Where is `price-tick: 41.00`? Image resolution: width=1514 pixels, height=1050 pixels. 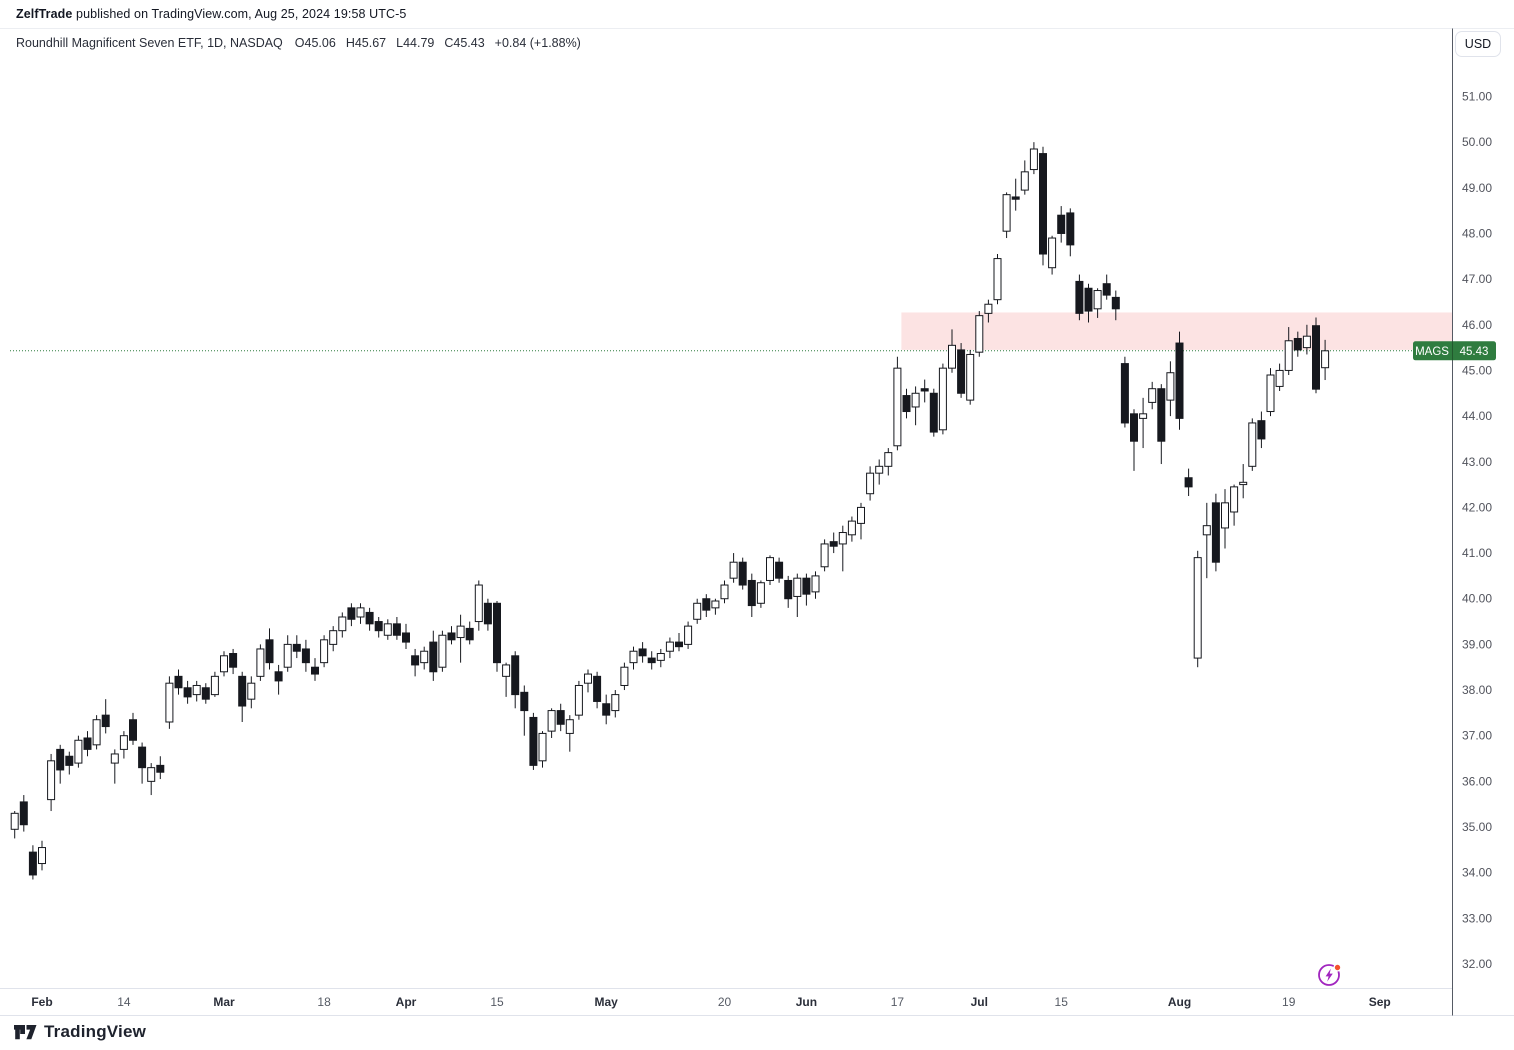 price-tick: 41.00 is located at coordinates (1477, 553).